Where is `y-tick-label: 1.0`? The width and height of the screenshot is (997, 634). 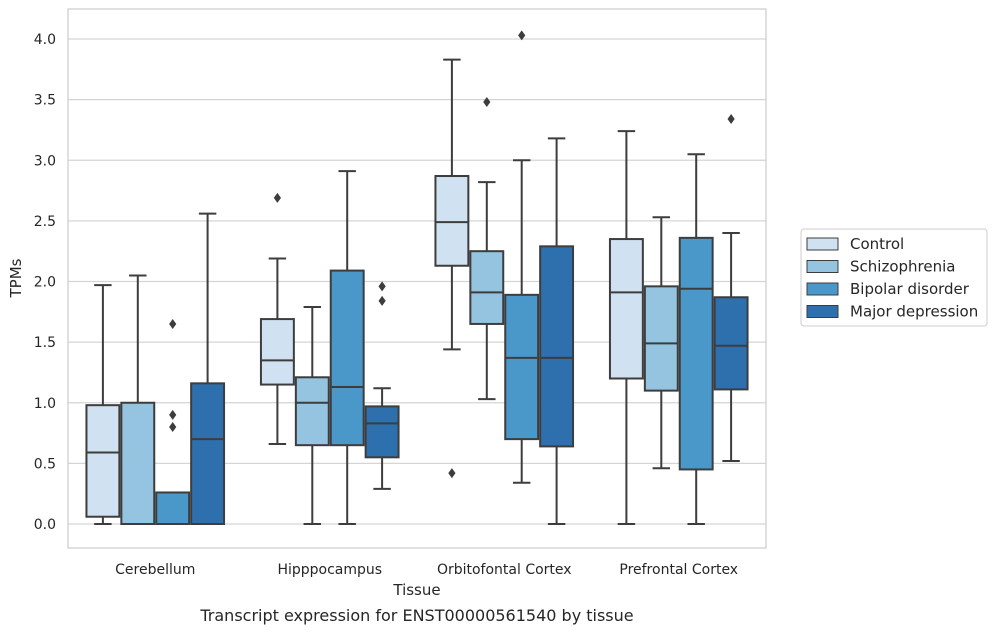
y-tick-label: 1.0 is located at coordinates (45, 404).